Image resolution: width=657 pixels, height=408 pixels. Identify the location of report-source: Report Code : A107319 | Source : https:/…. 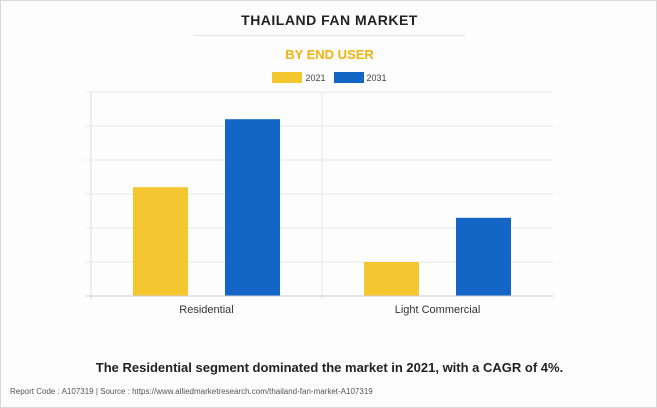
(191, 391).